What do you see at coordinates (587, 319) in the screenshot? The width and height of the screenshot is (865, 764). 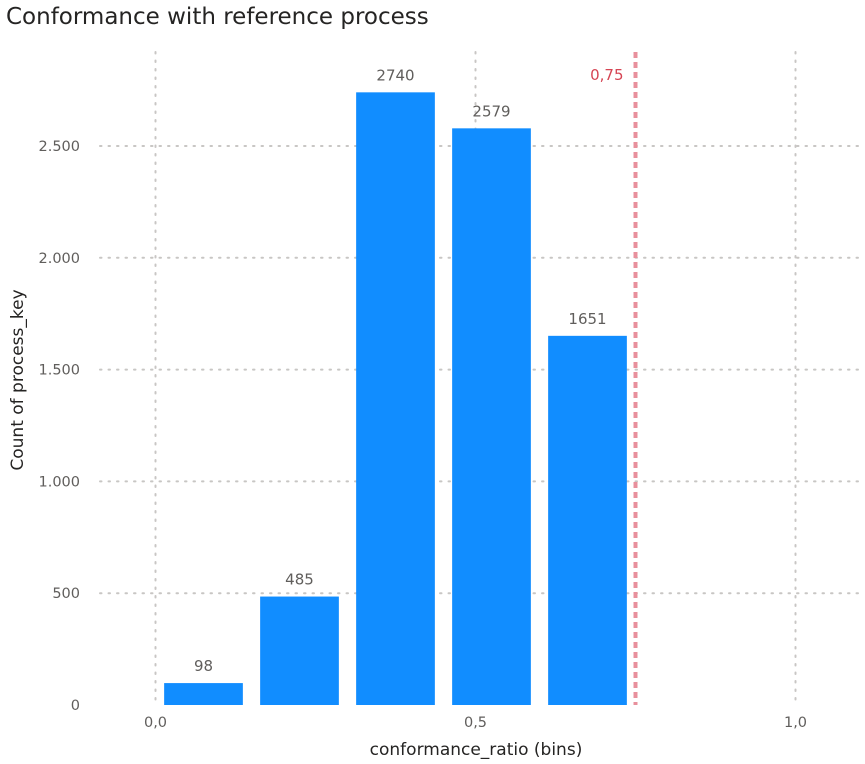 I see `bar-value-label: 1651` at bounding box center [587, 319].